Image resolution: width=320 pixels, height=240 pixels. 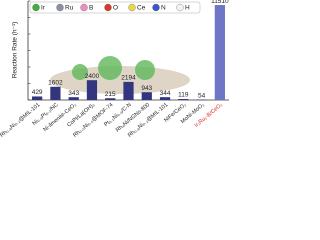 I want to click on value-label: 2194, so click(x=128, y=78).